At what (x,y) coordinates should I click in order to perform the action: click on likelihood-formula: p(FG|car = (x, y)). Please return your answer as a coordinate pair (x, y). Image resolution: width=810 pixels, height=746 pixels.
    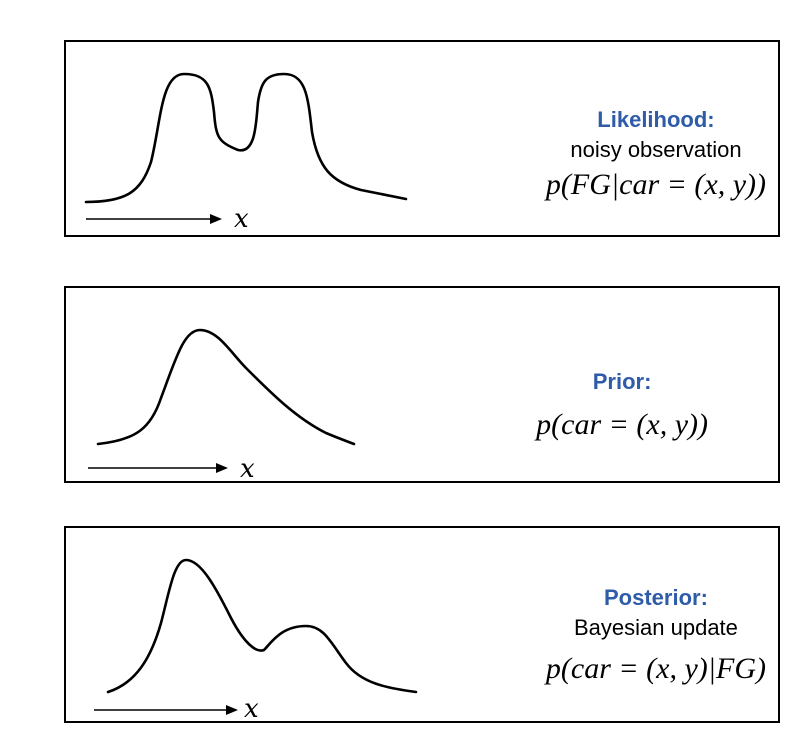
    Looking at the image, I should click on (655, 185).